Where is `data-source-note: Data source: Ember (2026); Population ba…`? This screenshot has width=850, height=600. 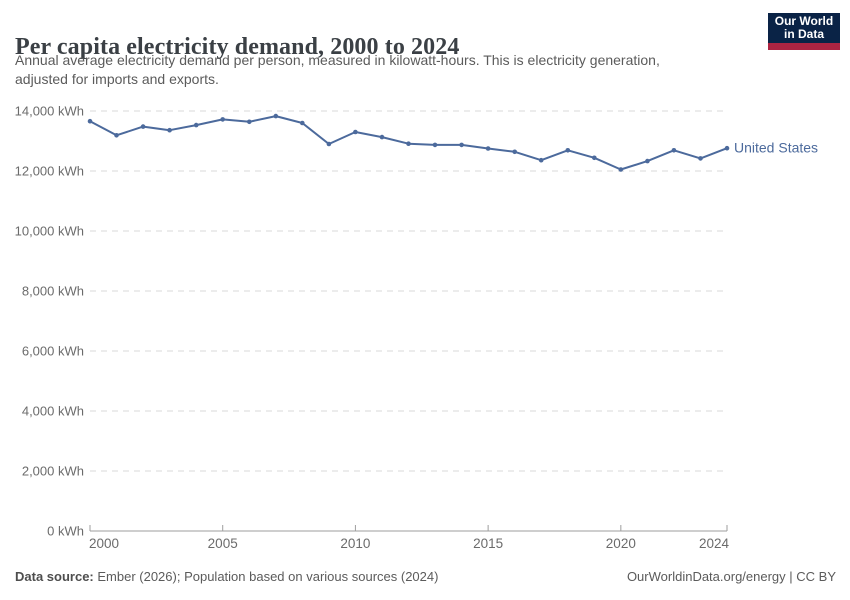
data-source-note: Data source: Ember (2026); Population ba… is located at coordinates (226, 576).